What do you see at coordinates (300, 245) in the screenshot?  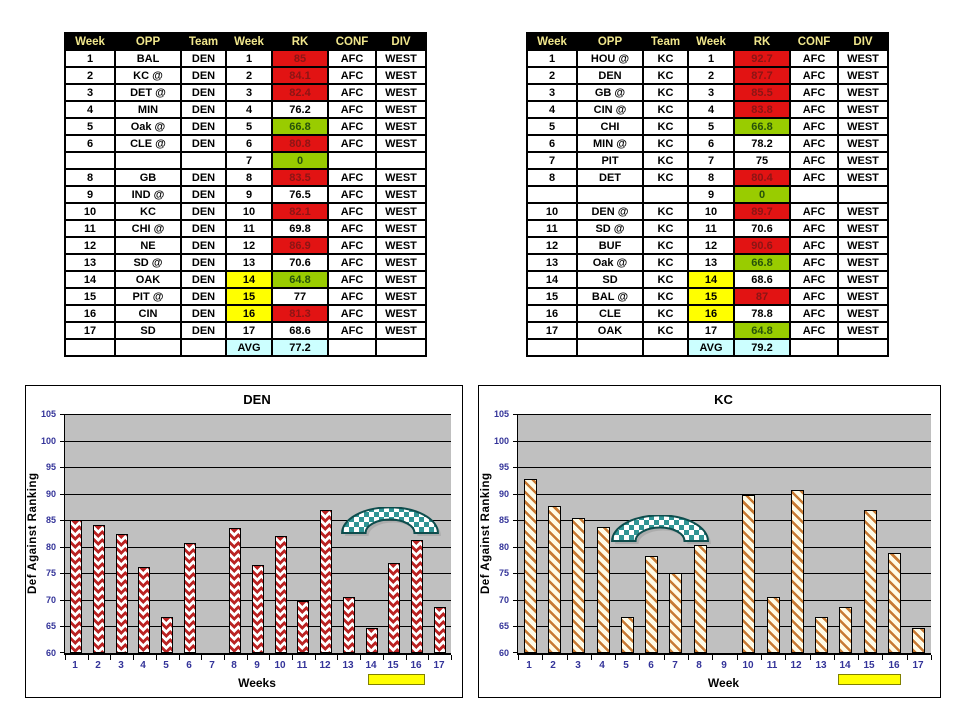 I see `rank-cell: 86.9` at bounding box center [300, 245].